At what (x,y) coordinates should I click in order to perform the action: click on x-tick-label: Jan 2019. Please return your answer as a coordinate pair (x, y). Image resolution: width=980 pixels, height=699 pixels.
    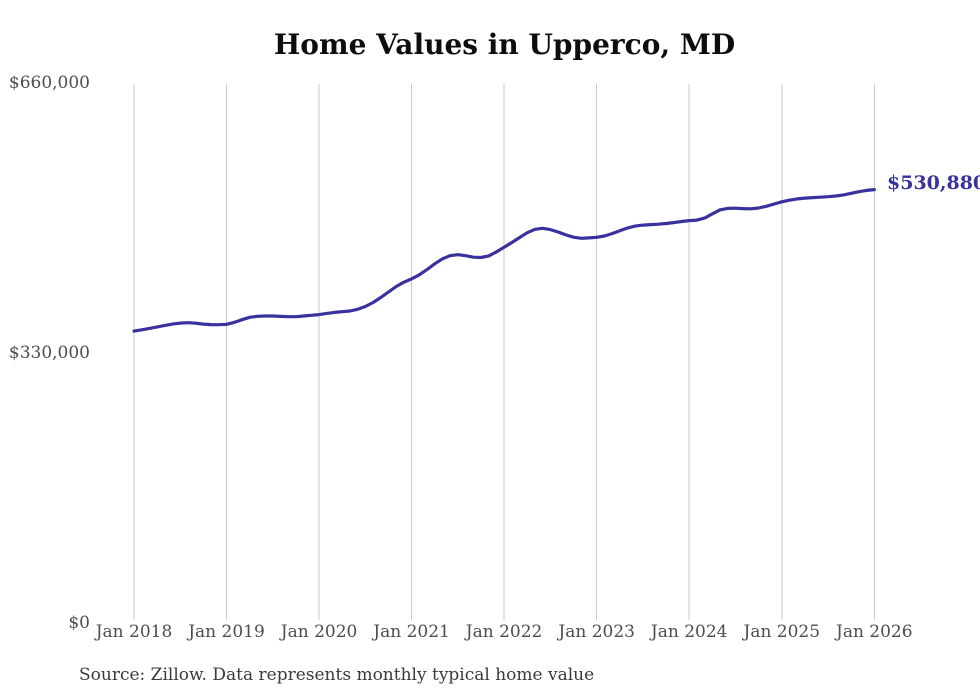
    Looking at the image, I should click on (226, 632).